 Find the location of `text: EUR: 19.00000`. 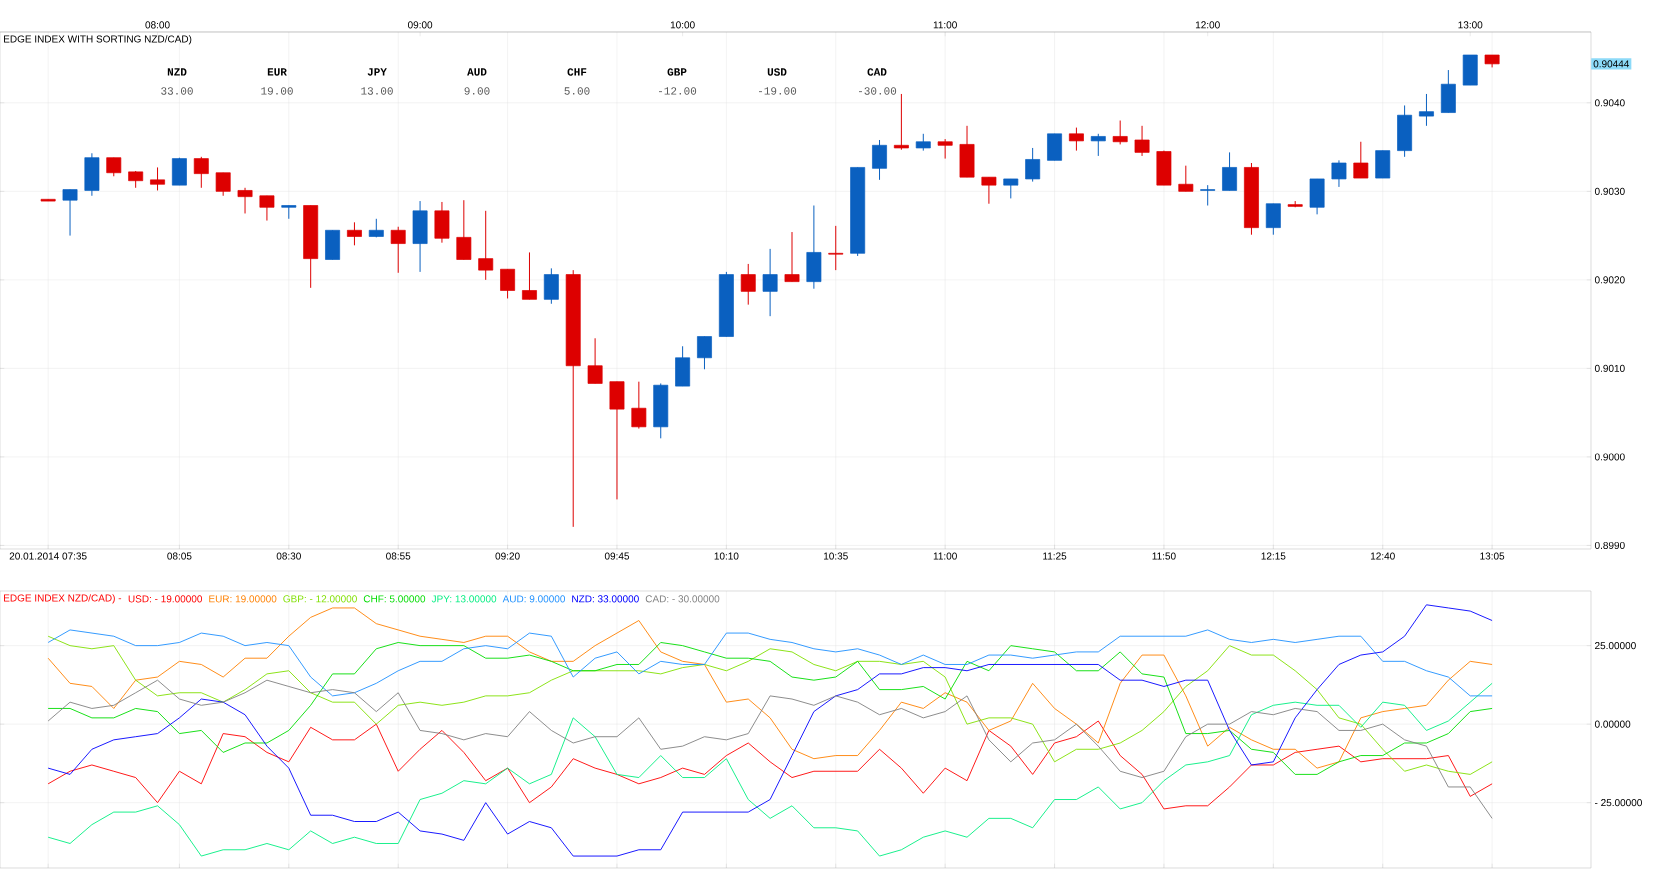

text: EUR: 19.00000 is located at coordinates (243, 599).